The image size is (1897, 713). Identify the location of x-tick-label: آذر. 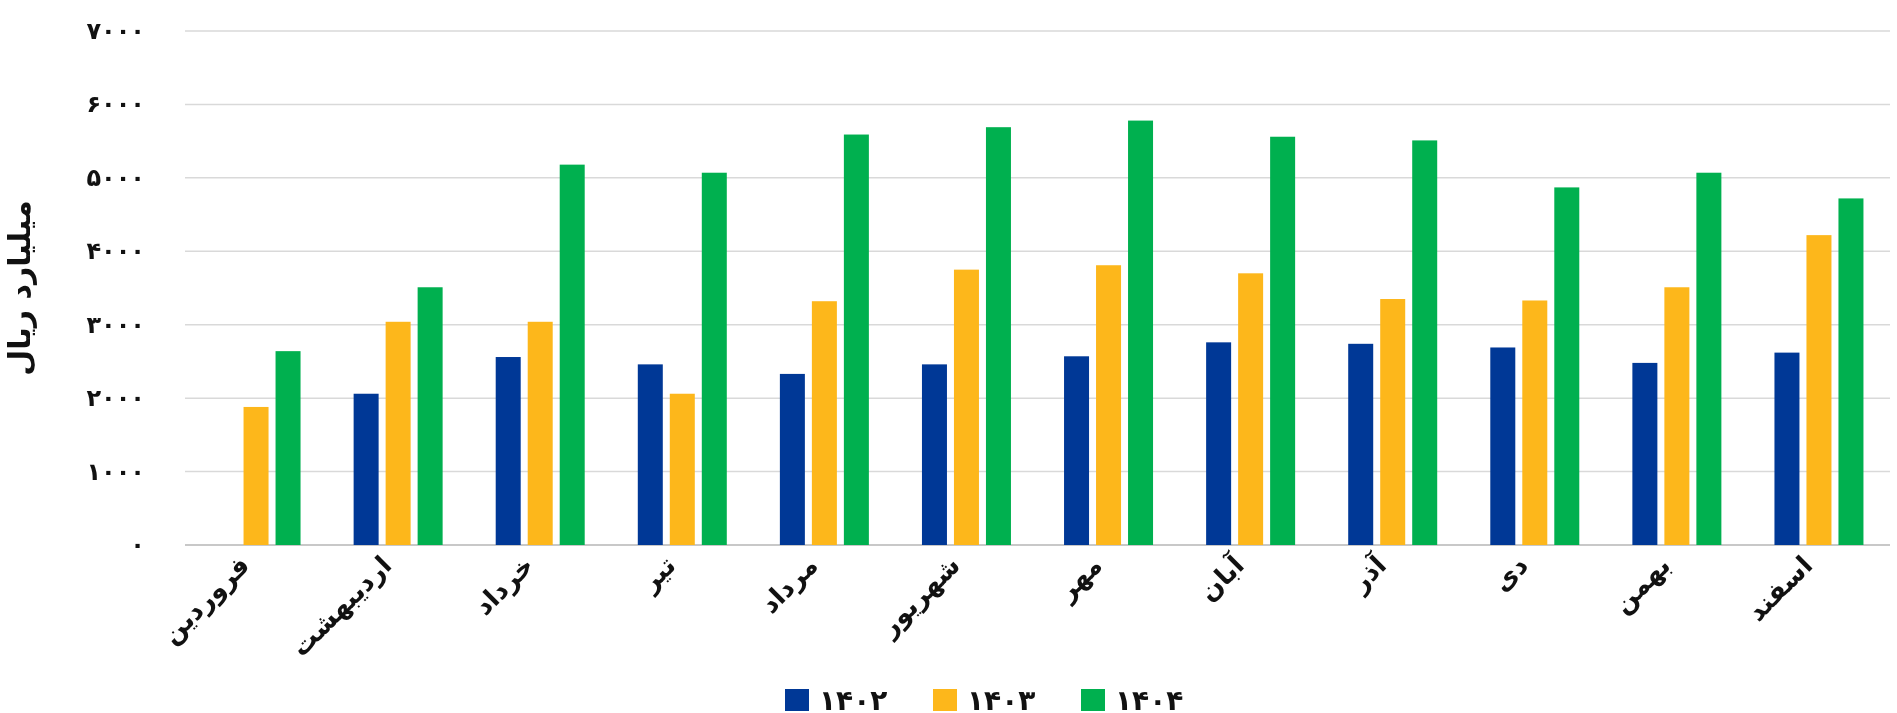
(1367, 573).